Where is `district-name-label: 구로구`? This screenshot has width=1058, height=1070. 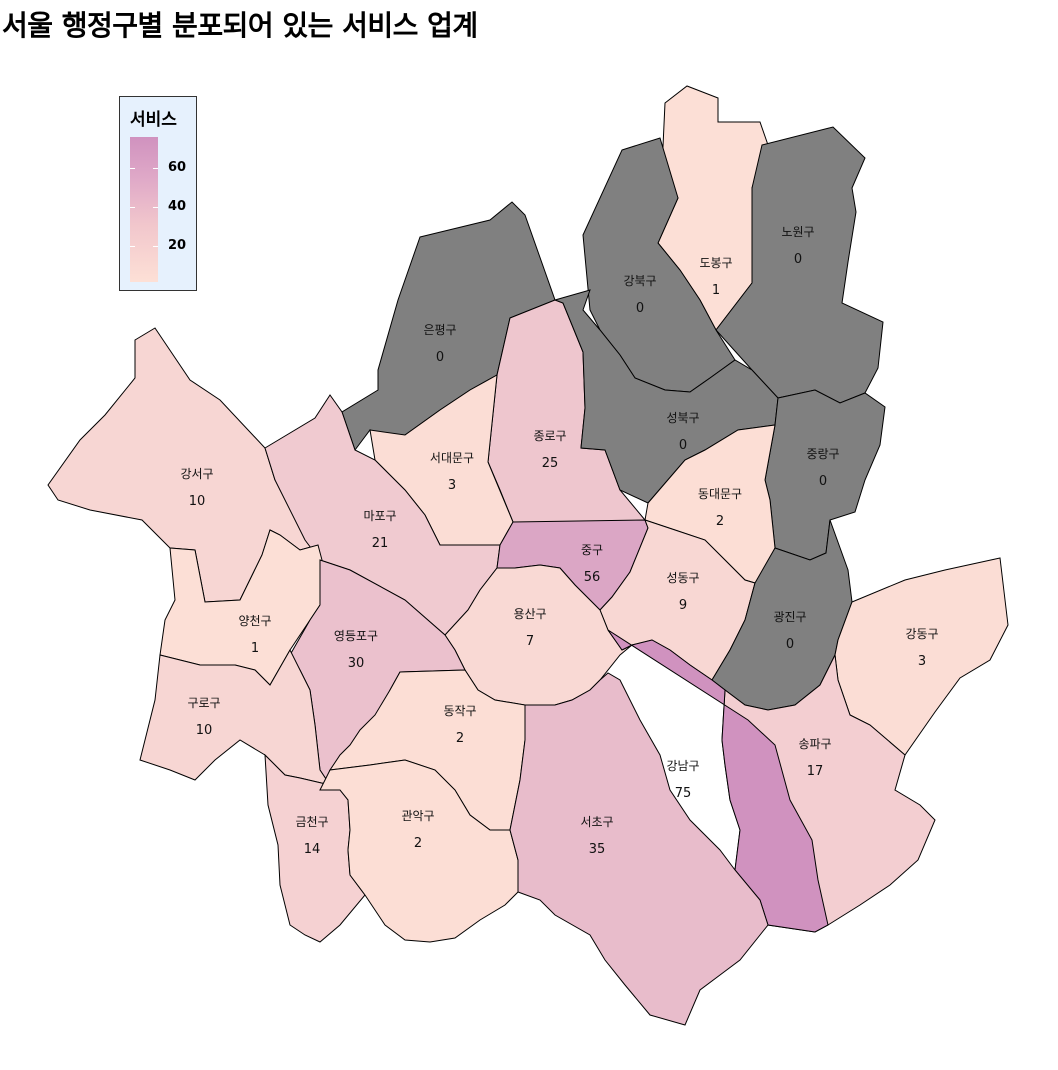
district-name-label: 구로구 is located at coordinates (203, 703).